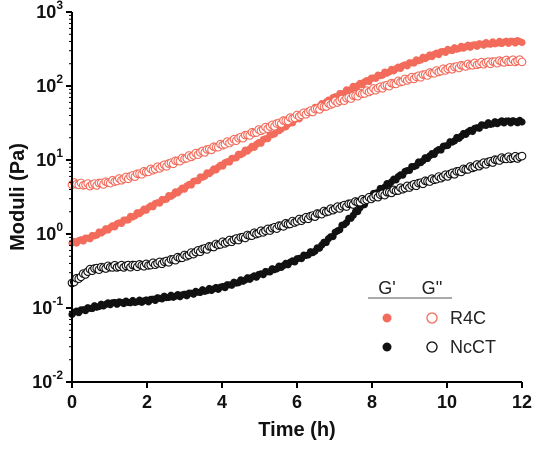 The height and width of the screenshot is (451, 550). Describe the element at coordinates (49, 11) in the screenshot. I see `y-tick-label: 10³` at that location.